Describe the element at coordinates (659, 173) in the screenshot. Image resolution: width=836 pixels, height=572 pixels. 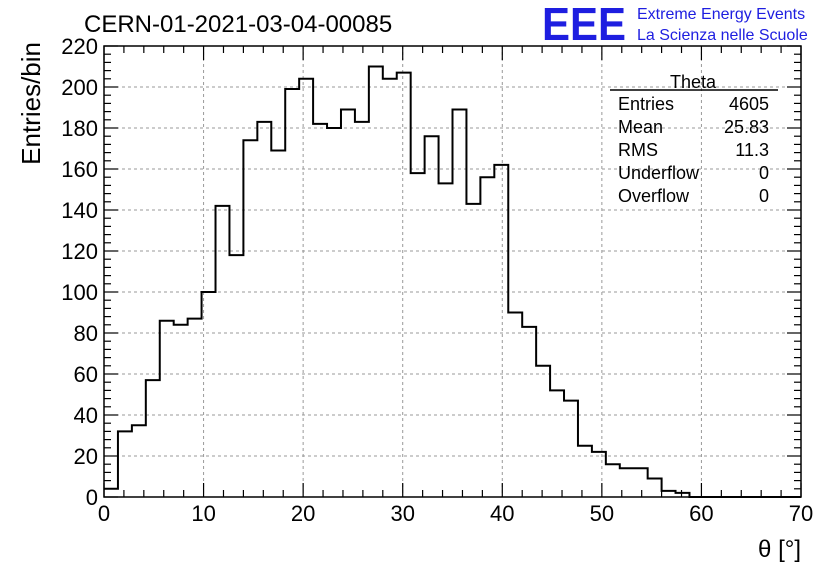
I see `stats-label: Underflow` at that location.